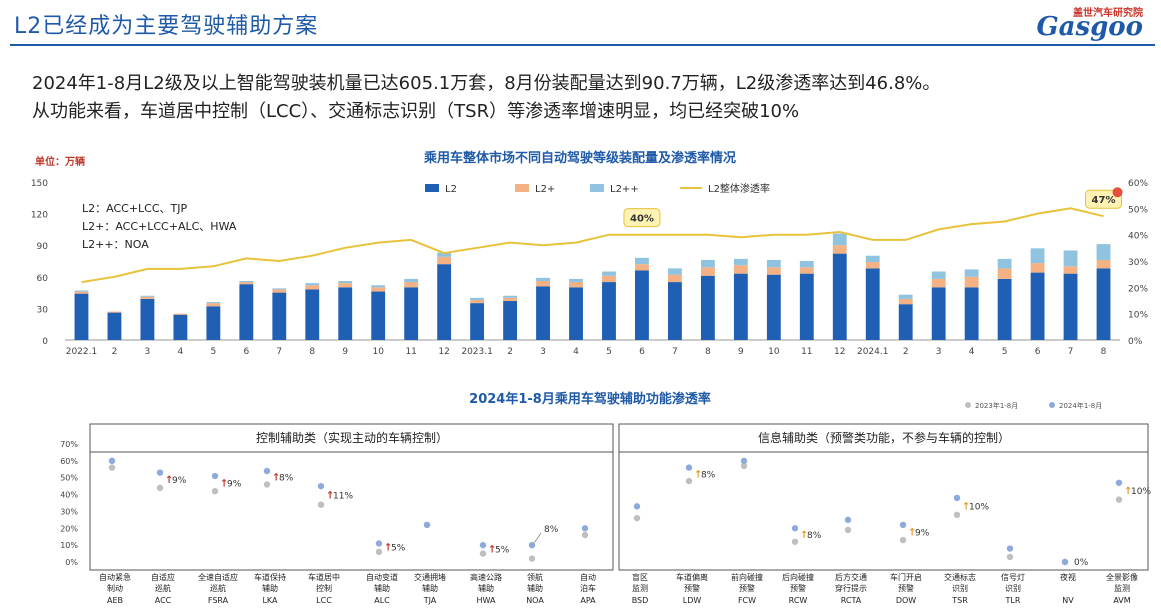 The height and width of the screenshot is (611, 1161). I want to click on level-definition: L2++：NOA, so click(115, 244).